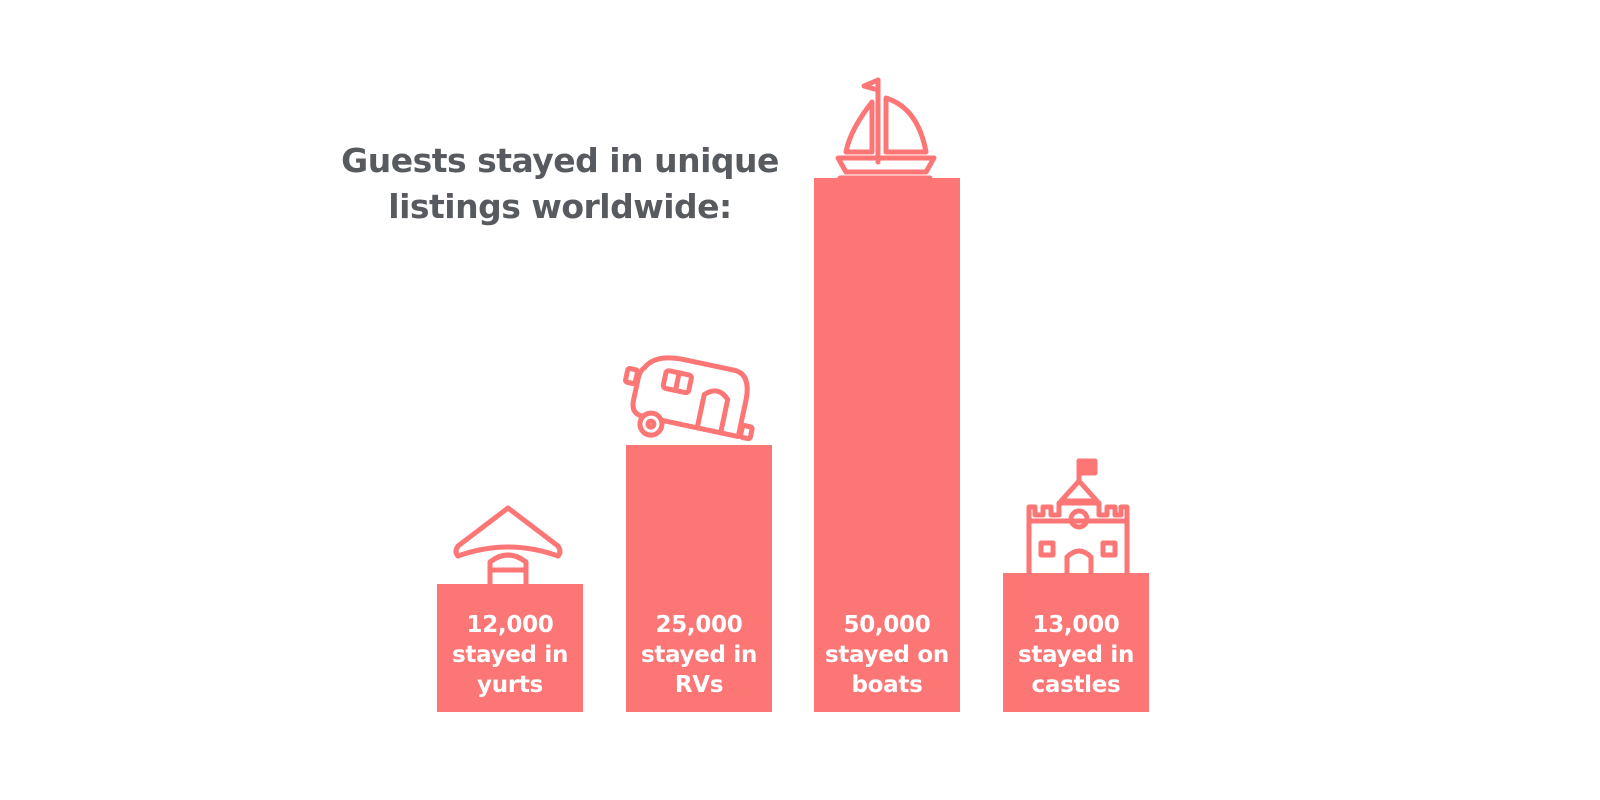  I want to click on bar-boats: 50,000 stayed on boats, so click(887, 445).